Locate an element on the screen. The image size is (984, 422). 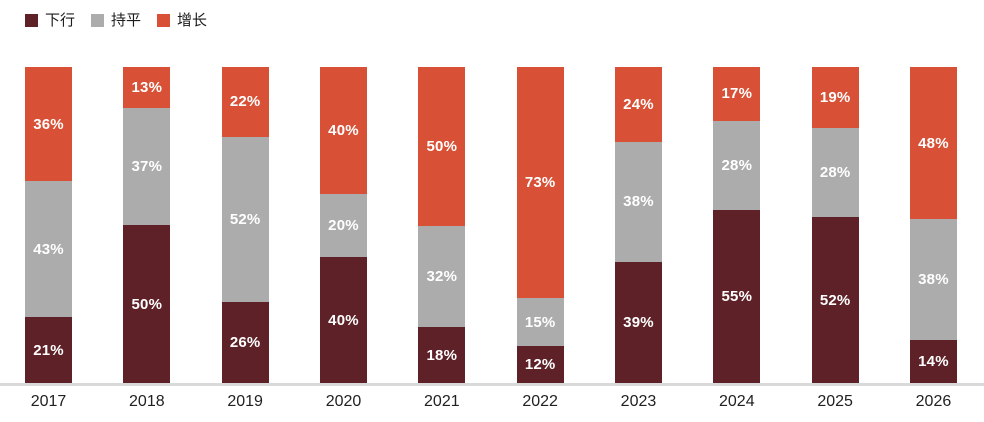
segment-value-label: 13% is located at coordinates (147, 88).